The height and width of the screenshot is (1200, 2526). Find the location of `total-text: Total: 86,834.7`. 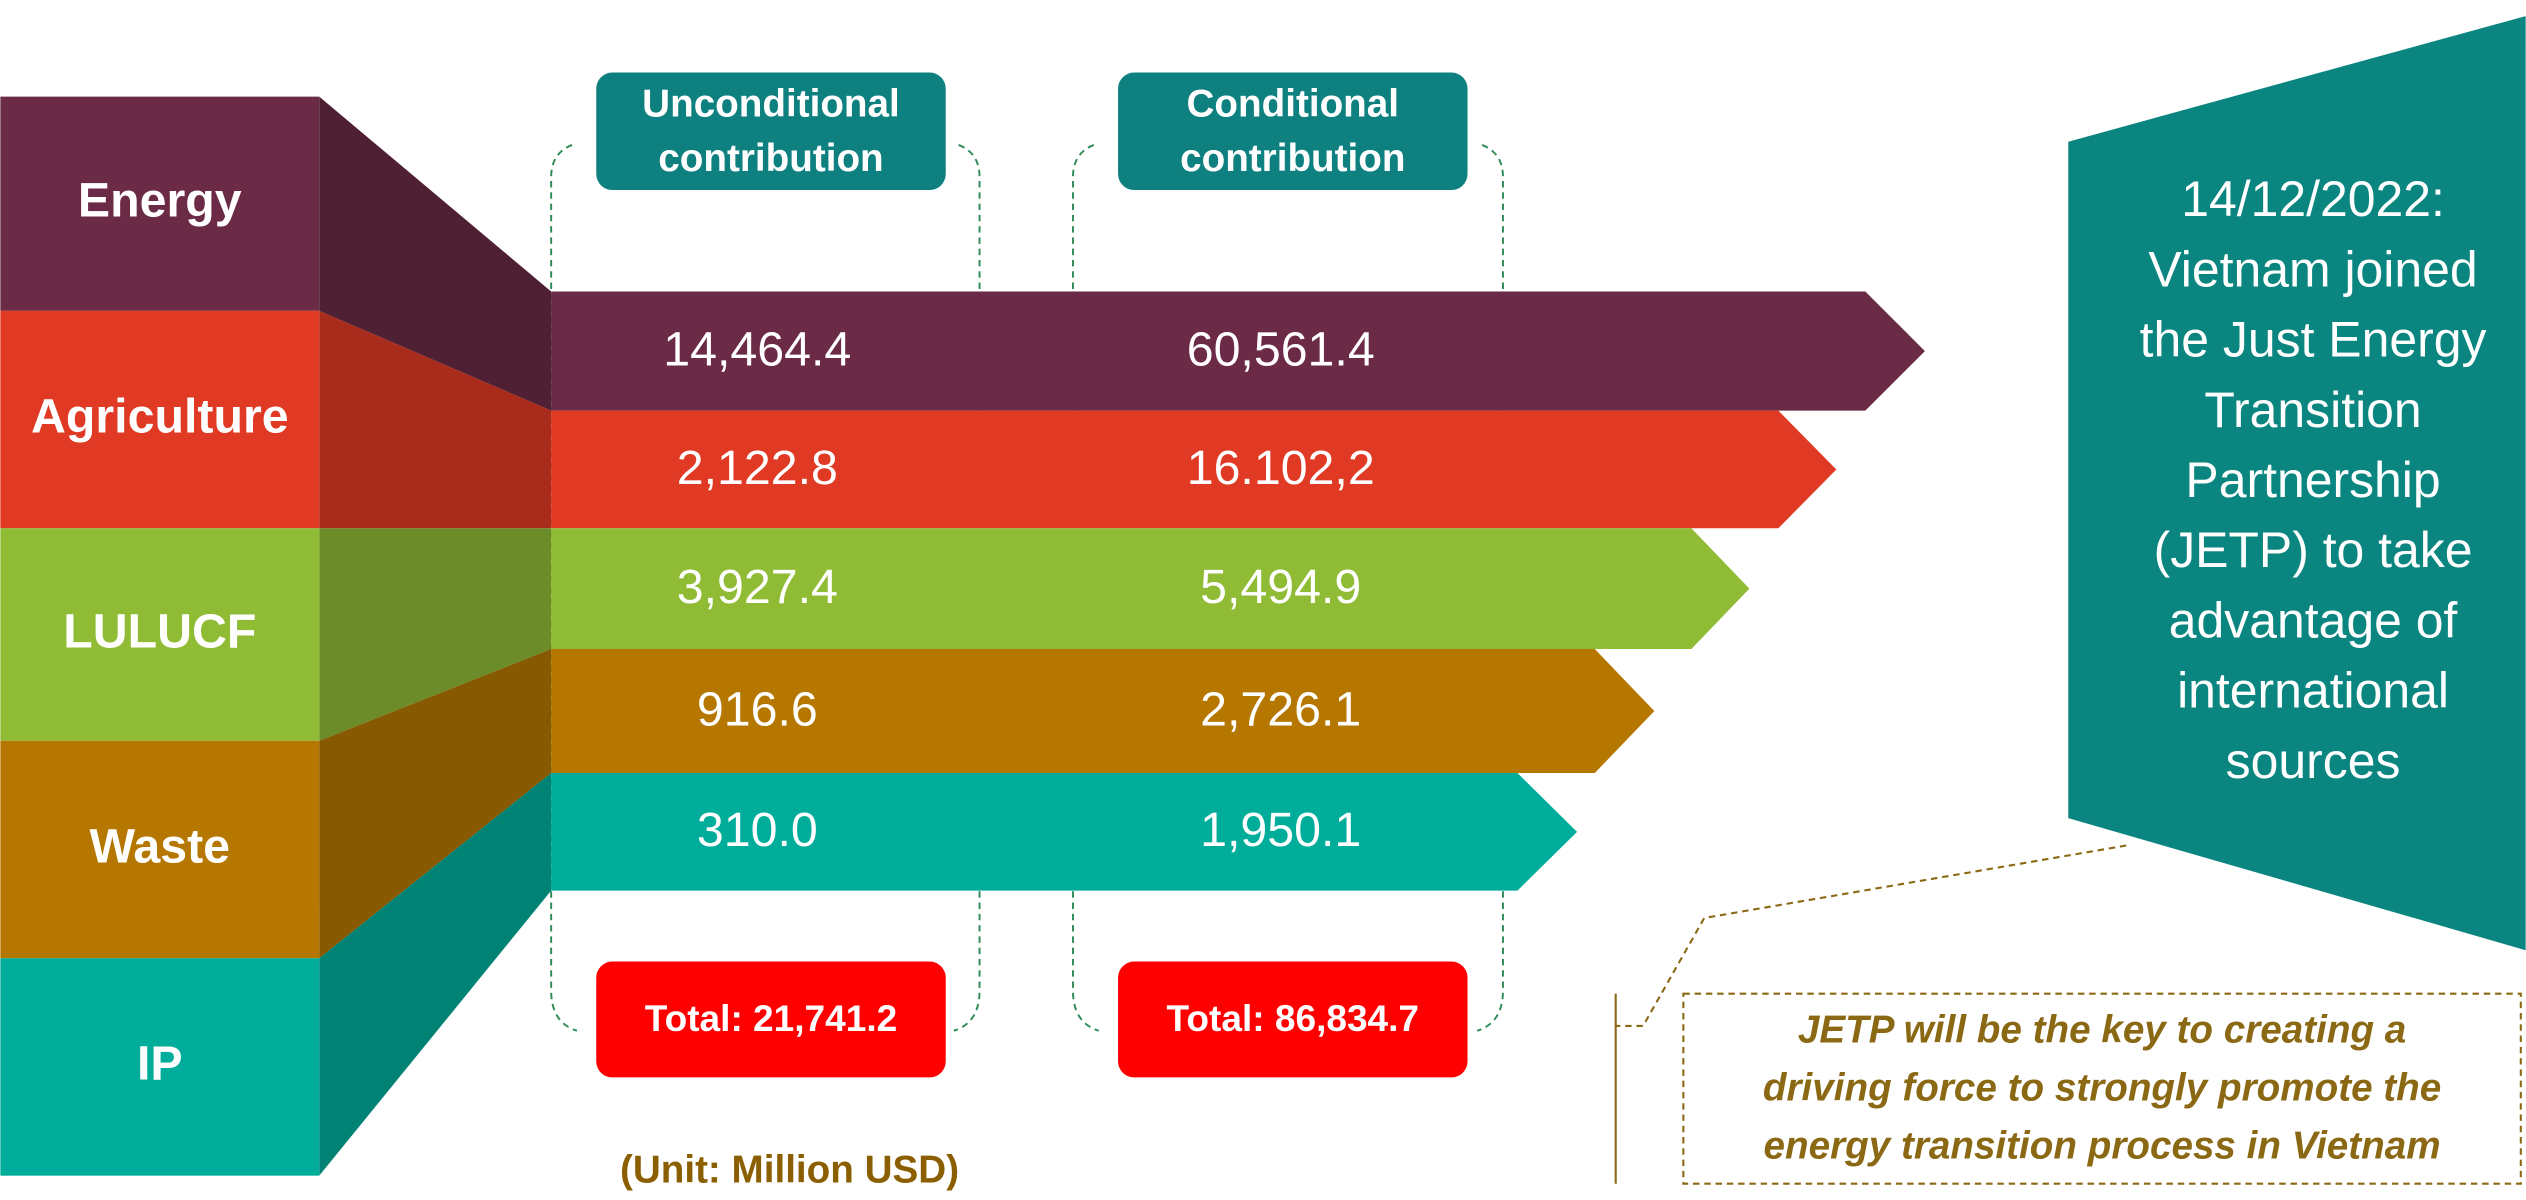

total-text: Total: 86,834.7 is located at coordinates (1293, 1018).